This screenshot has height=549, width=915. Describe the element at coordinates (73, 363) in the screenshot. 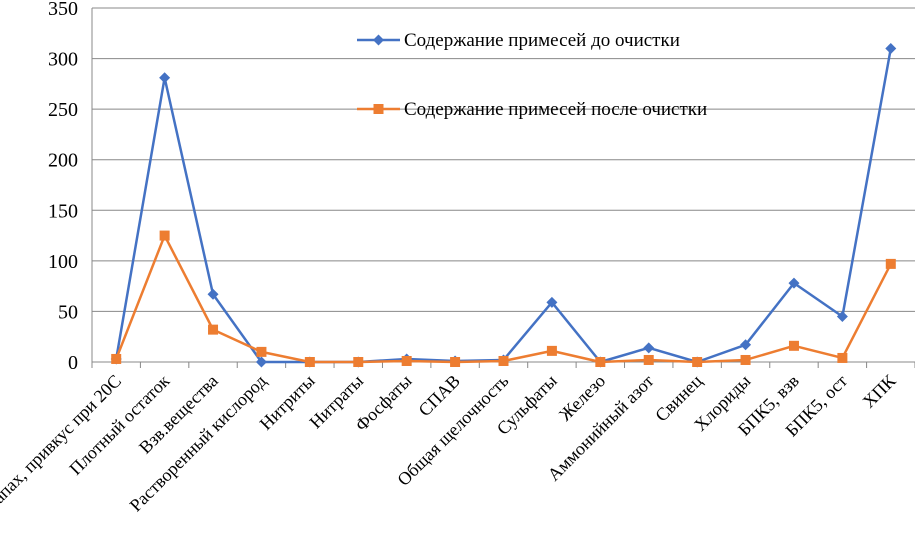

I see `y-tick-label-0: 0` at that location.